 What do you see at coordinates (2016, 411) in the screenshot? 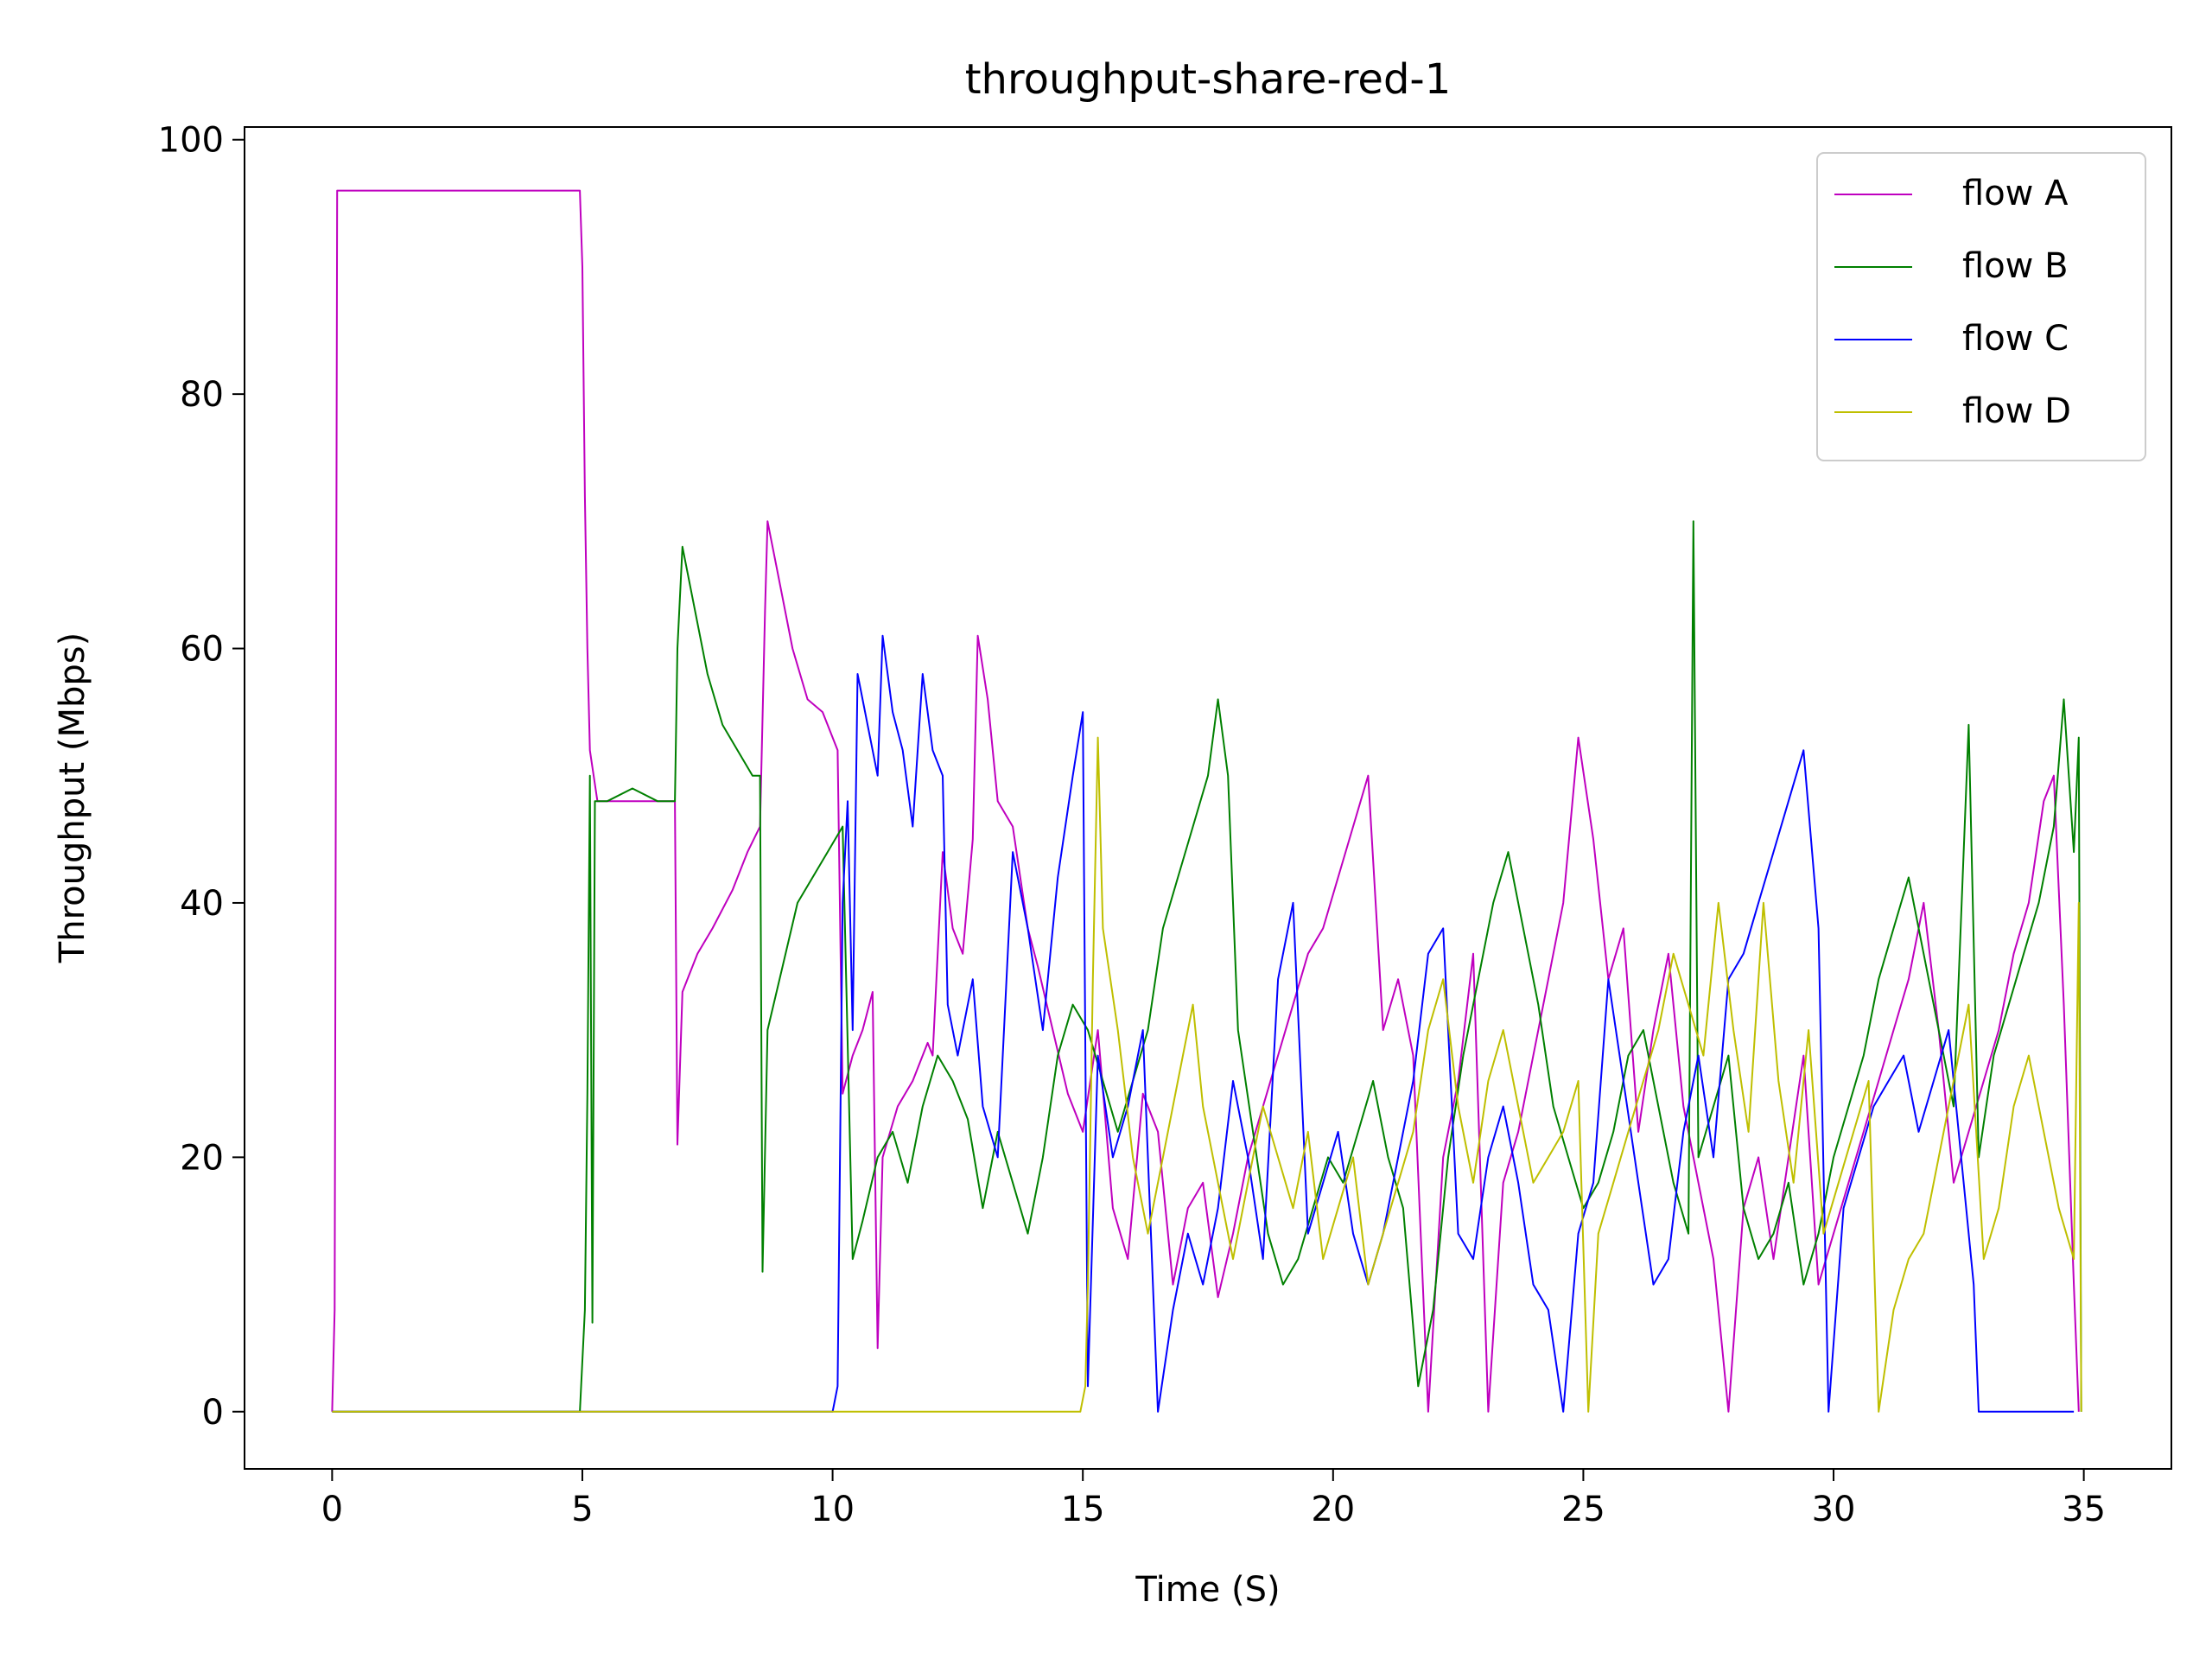
I see `legend-label: flow D` at bounding box center [2016, 411].